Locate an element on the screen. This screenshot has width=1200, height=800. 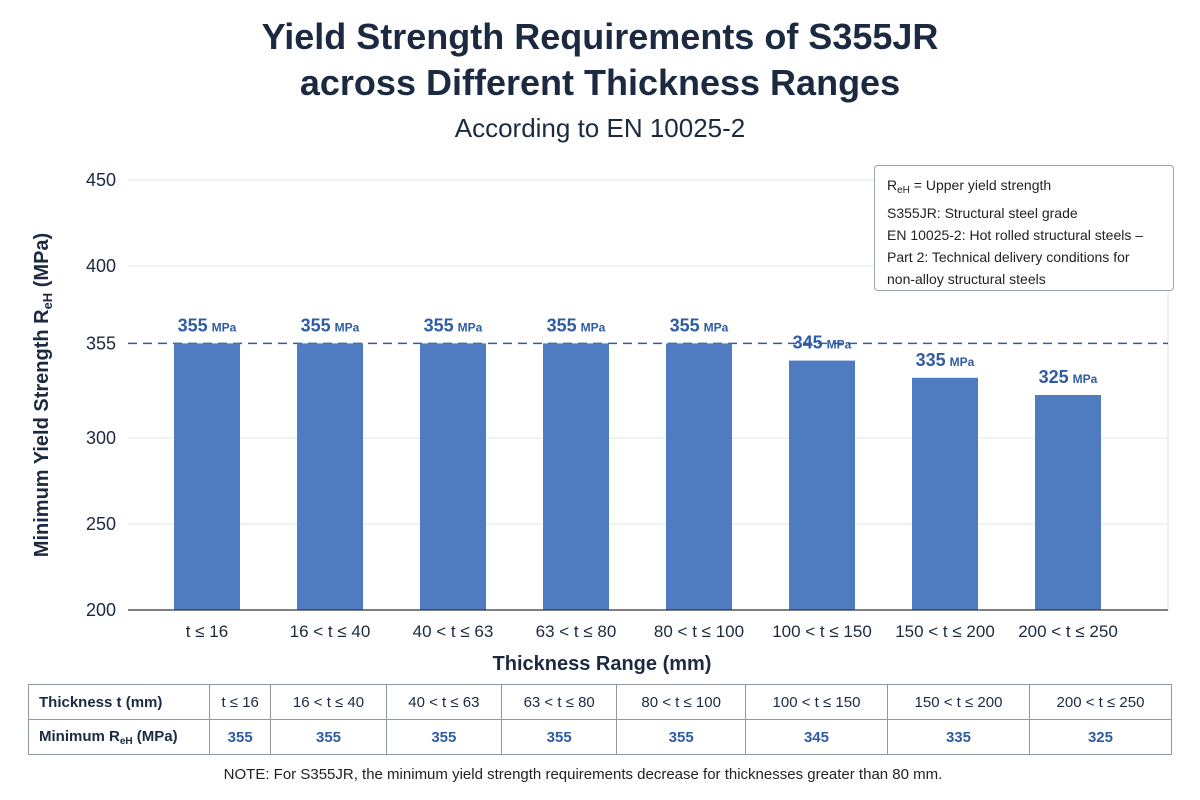
y-tick-label: 250 is located at coordinates (101, 524).